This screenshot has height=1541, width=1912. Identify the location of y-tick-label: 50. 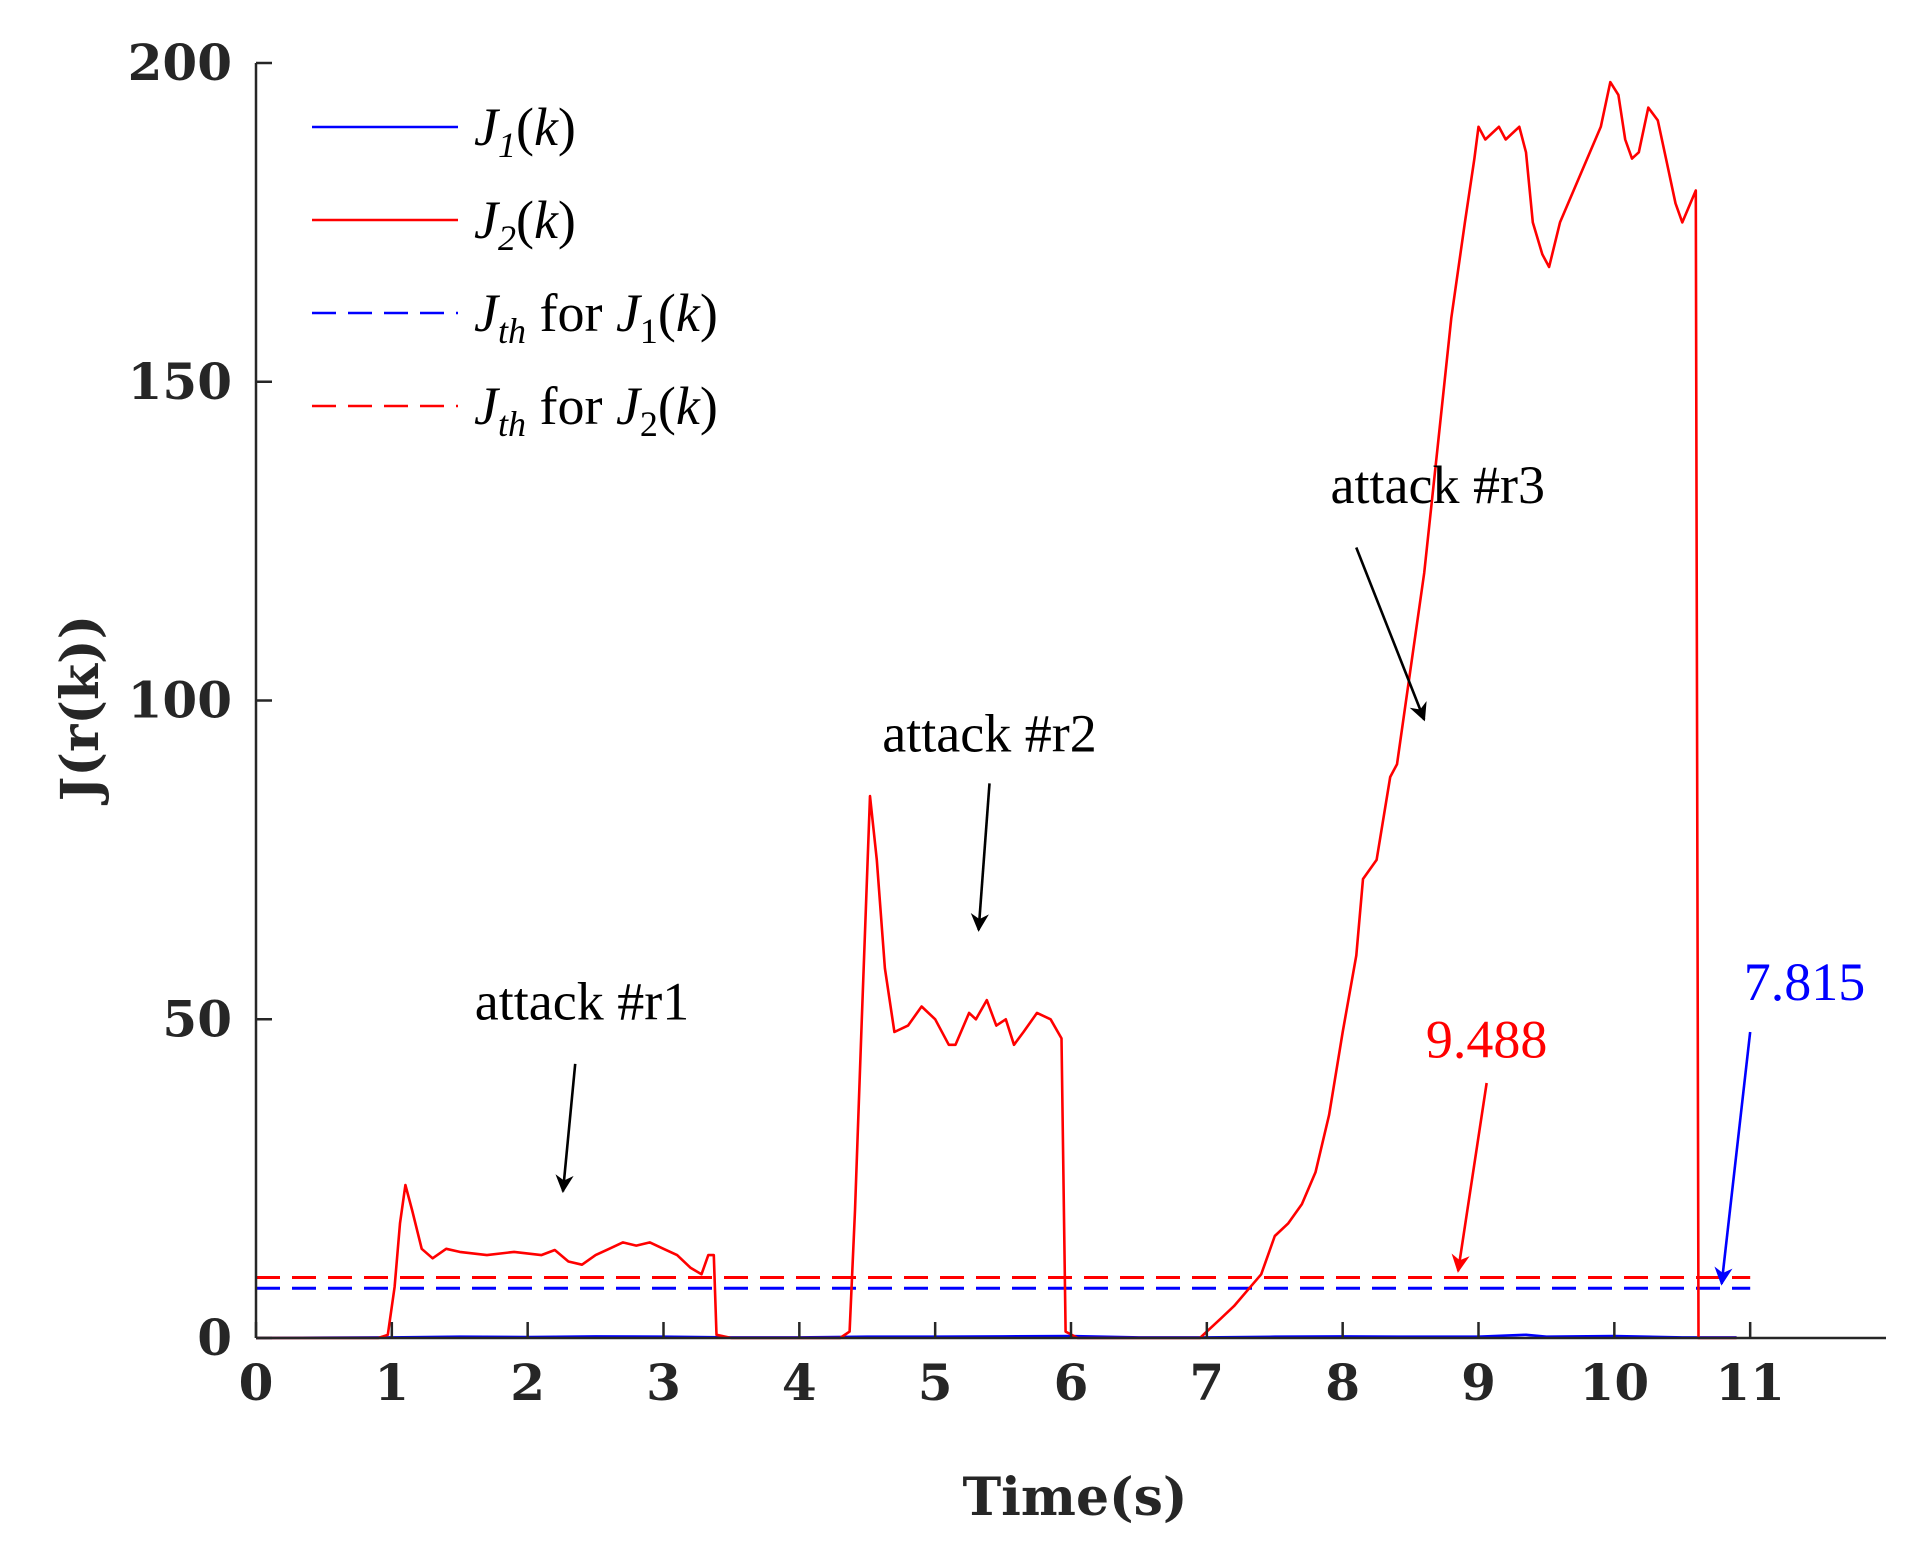
(197, 1018).